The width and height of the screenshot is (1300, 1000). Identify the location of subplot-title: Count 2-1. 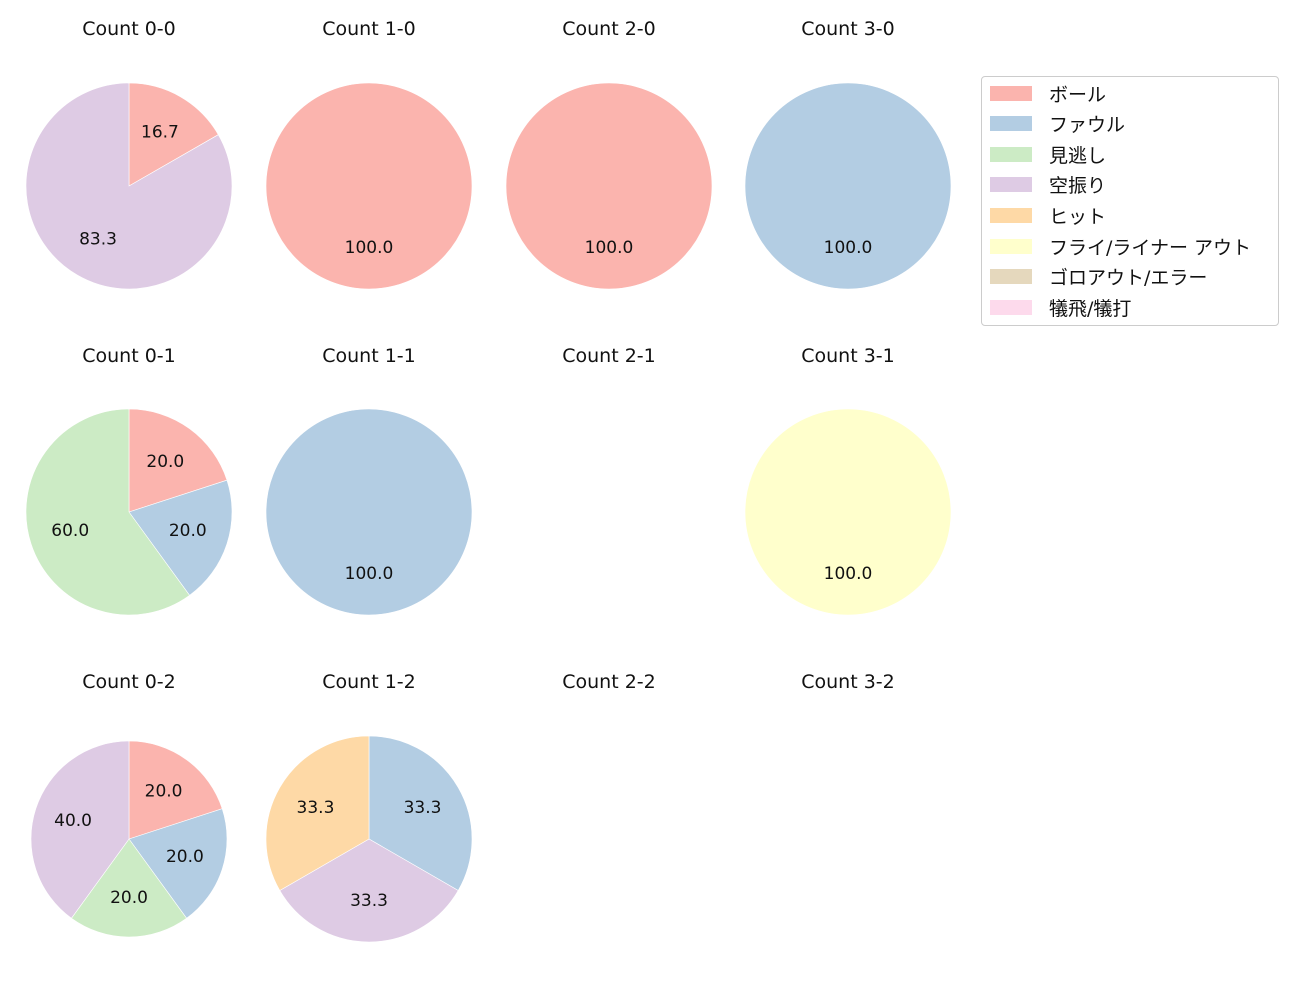
(609, 356).